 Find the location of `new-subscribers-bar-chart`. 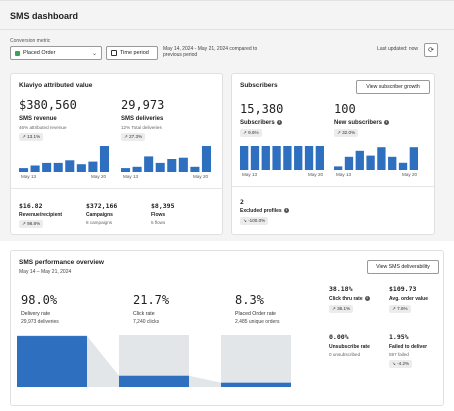

new-subscribers-bar-chart is located at coordinates (376, 158).